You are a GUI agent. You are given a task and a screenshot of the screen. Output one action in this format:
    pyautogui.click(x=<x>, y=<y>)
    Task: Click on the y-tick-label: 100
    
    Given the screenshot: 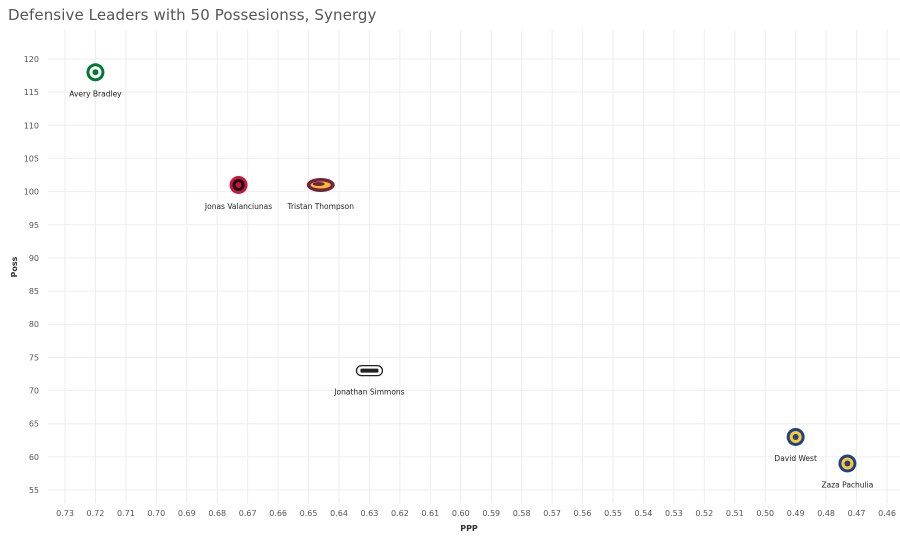 What is the action you would take?
    pyautogui.click(x=31, y=192)
    